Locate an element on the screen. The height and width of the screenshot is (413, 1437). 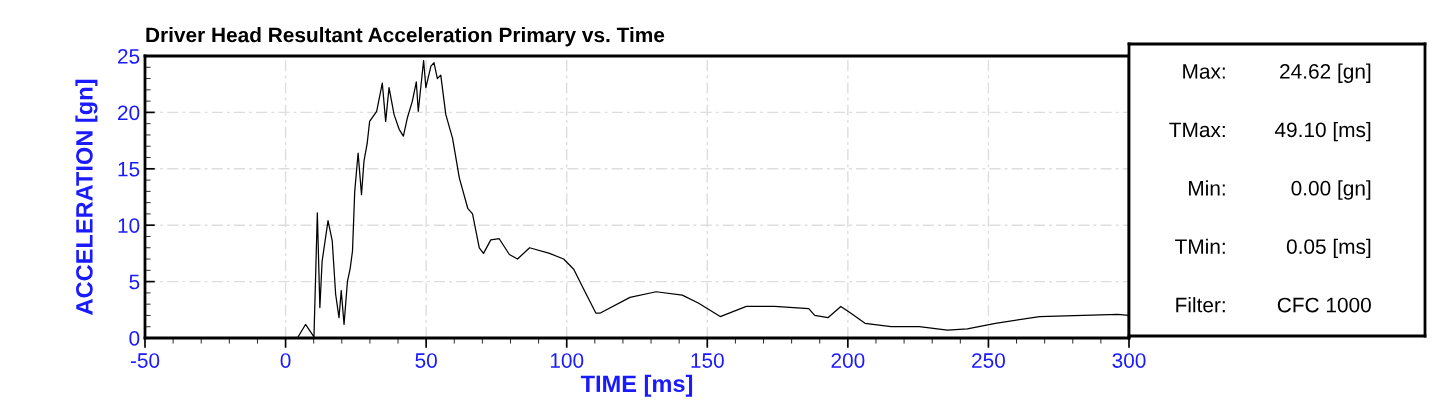
text: TMin: is located at coordinates (1200, 246).